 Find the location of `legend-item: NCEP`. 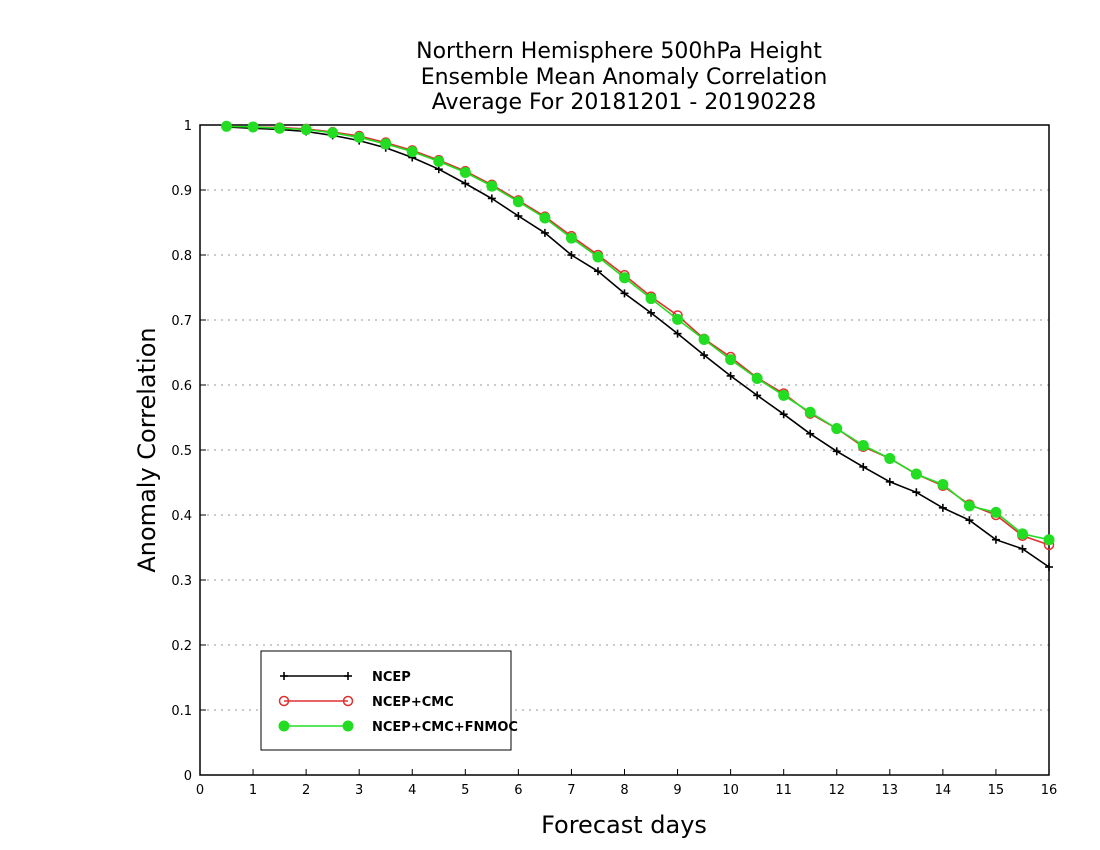

legend-item: NCEP is located at coordinates (345, 677).